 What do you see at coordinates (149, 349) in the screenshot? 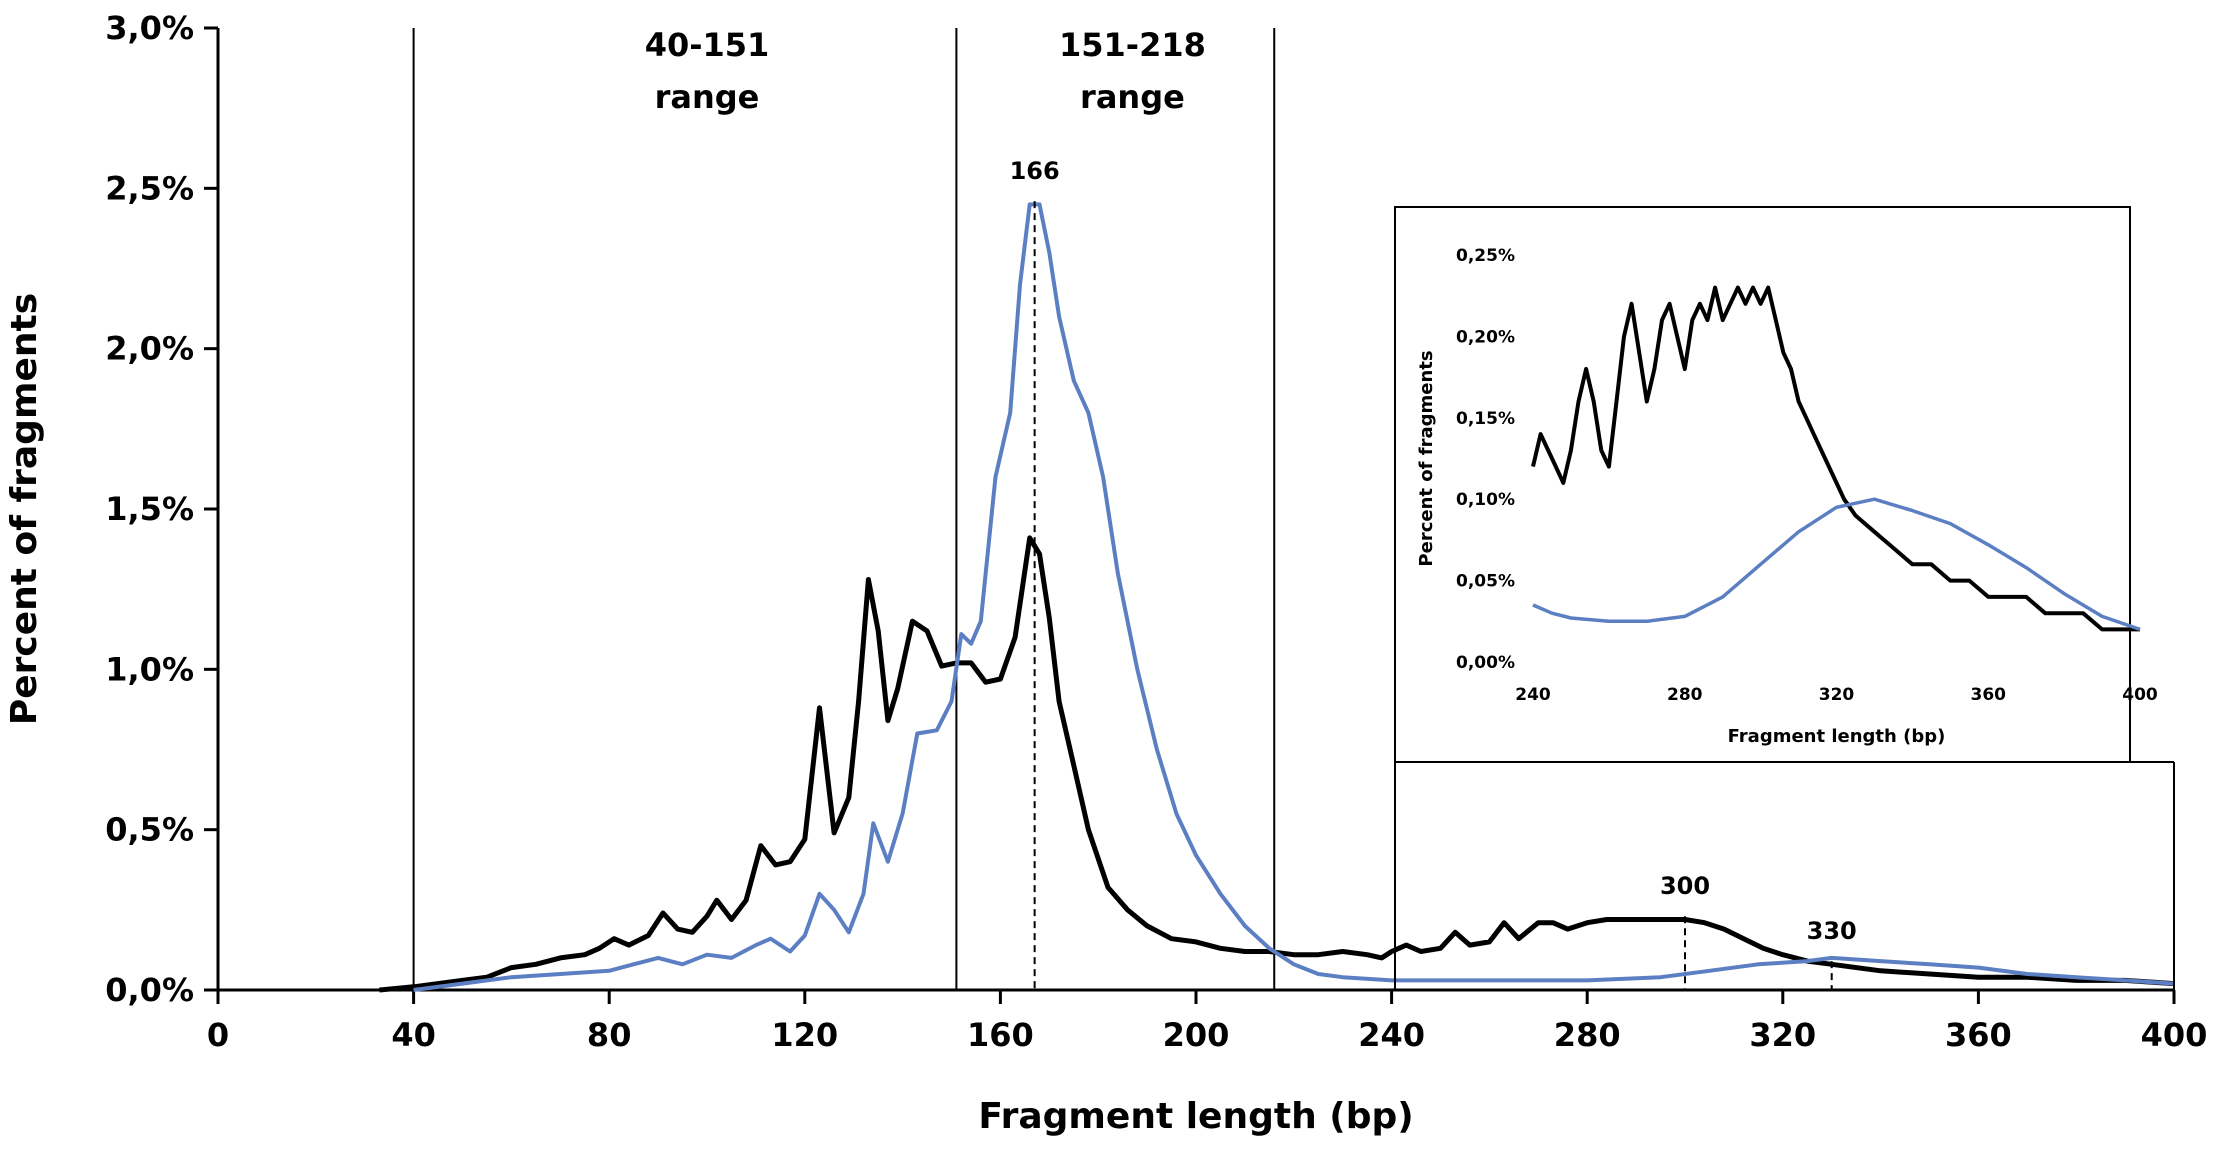
I see `y-tick-label: 2,0%` at bounding box center [149, 349].